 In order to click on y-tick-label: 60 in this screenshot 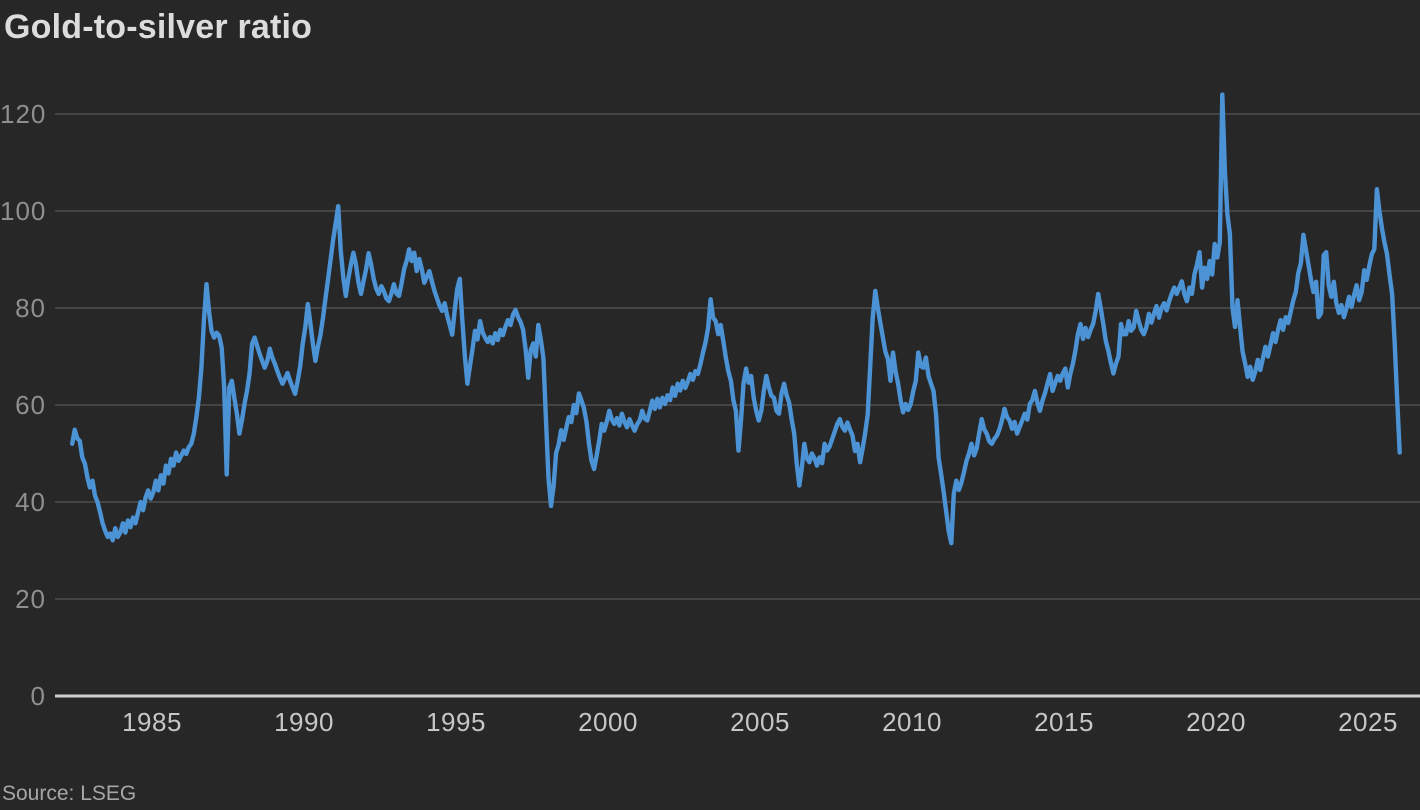, I will do `click(30, 405)`.